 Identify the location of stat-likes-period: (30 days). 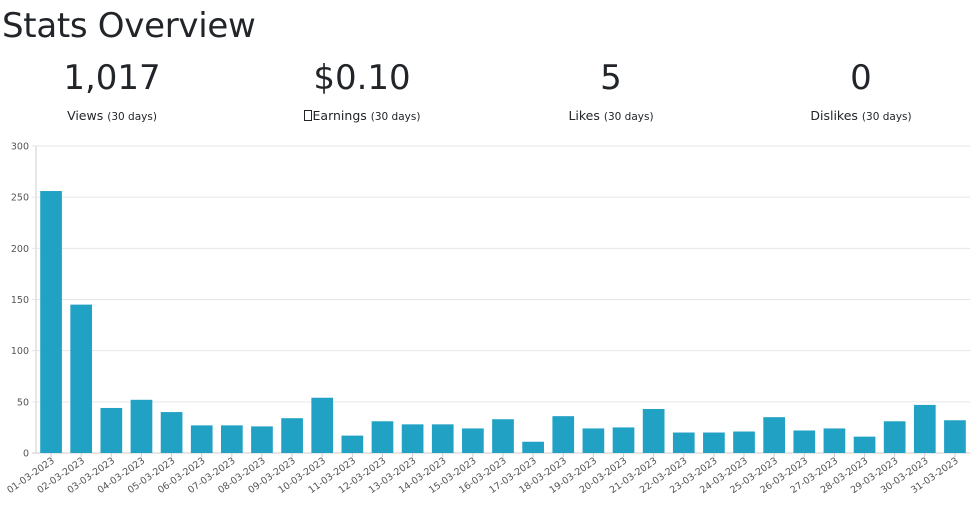
(628, 117).